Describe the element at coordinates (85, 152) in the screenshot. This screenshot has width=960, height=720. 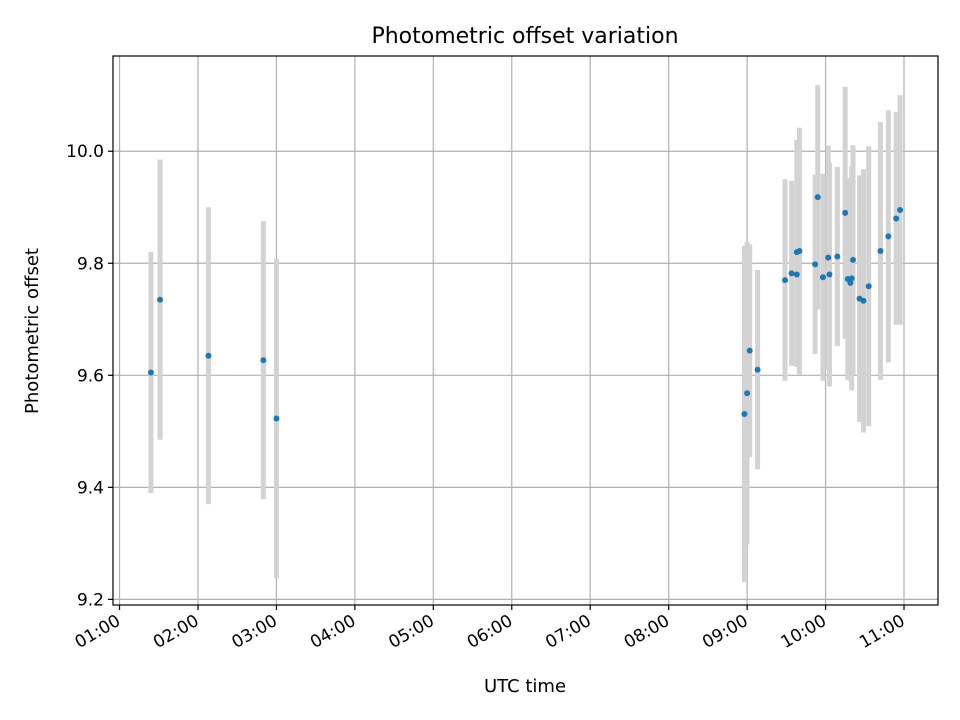
I see `y-tick-label: 10.0` at that location.